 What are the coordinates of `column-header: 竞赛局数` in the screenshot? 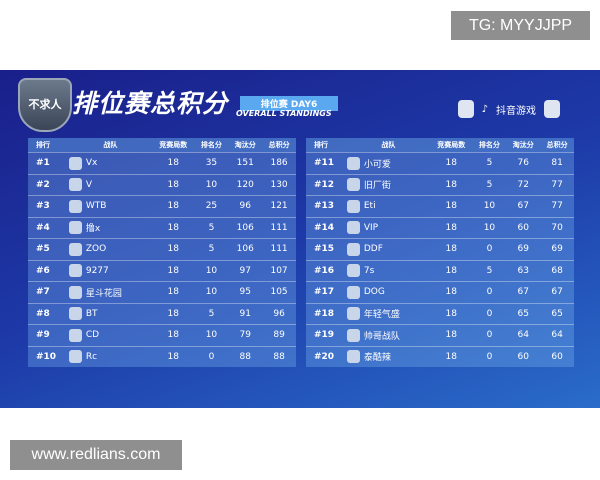 It's located at (451, 145).